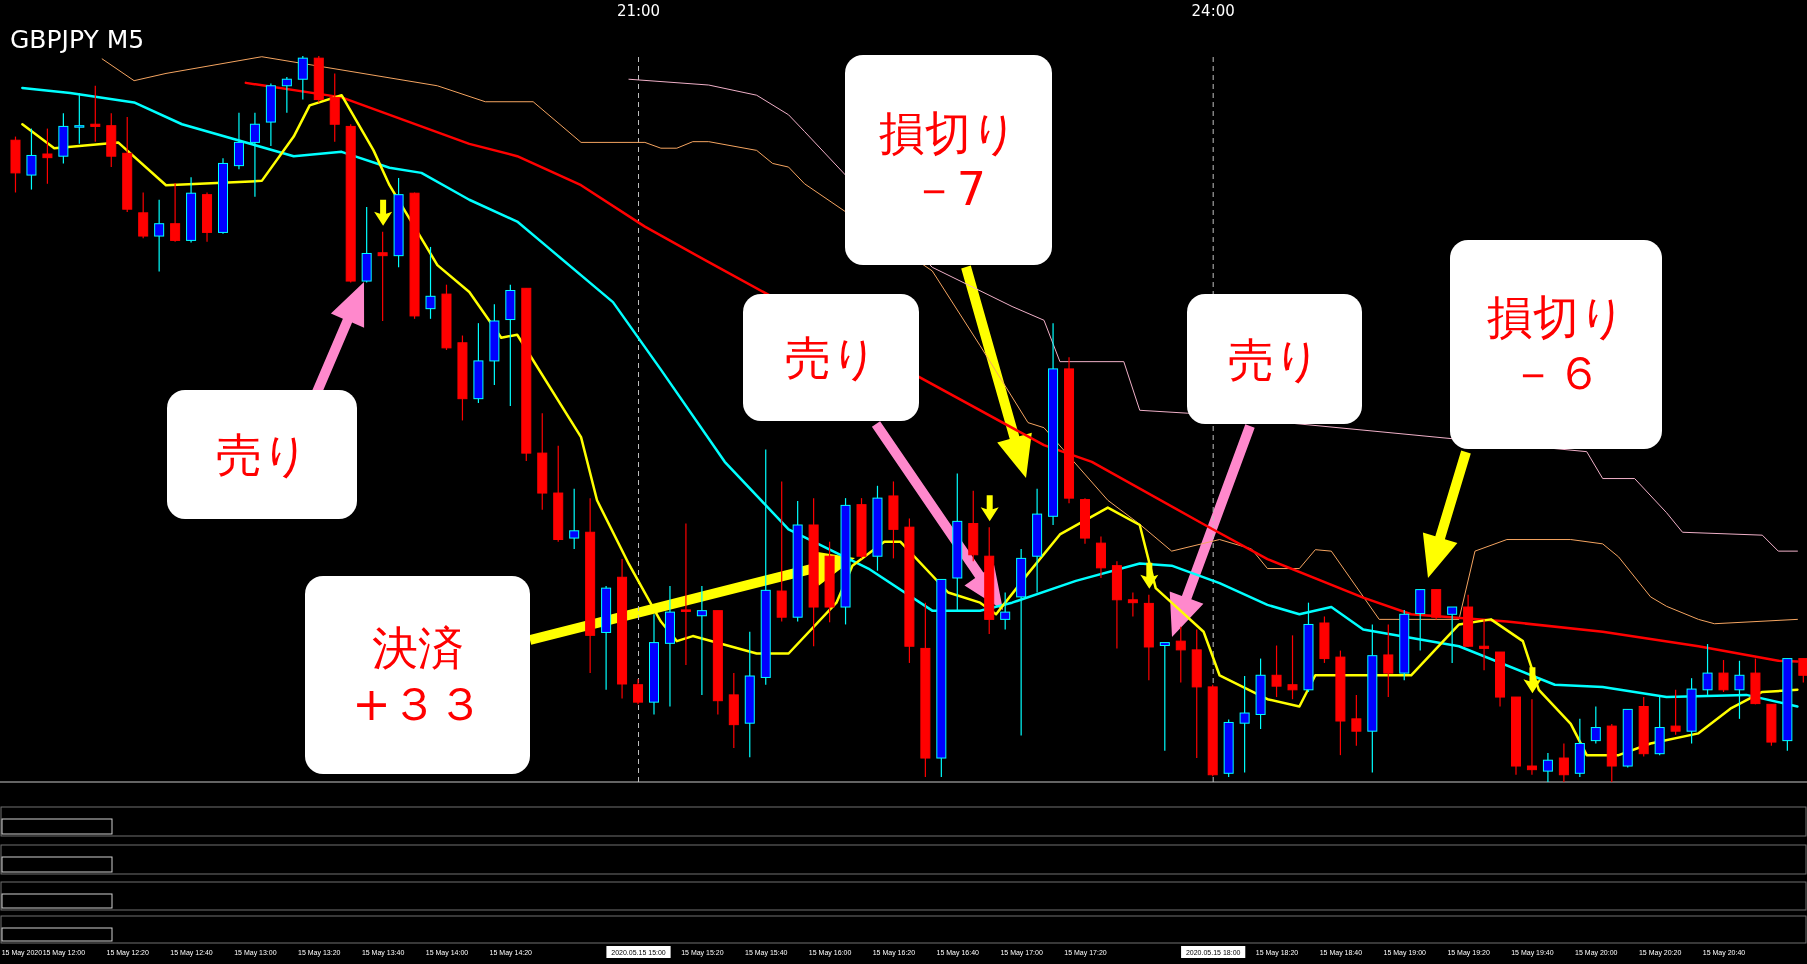 The height and width of the screenshot is (964, 1807). What do you see at coordinates (948, 160) in the screenshot?
I see `annotation: 損切り－7` at bounding box center [948, 160].